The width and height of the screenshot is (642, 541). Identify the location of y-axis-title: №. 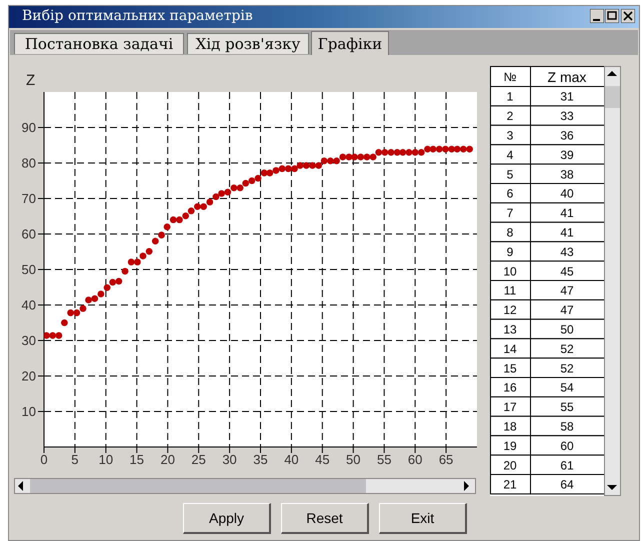
(510, 77).